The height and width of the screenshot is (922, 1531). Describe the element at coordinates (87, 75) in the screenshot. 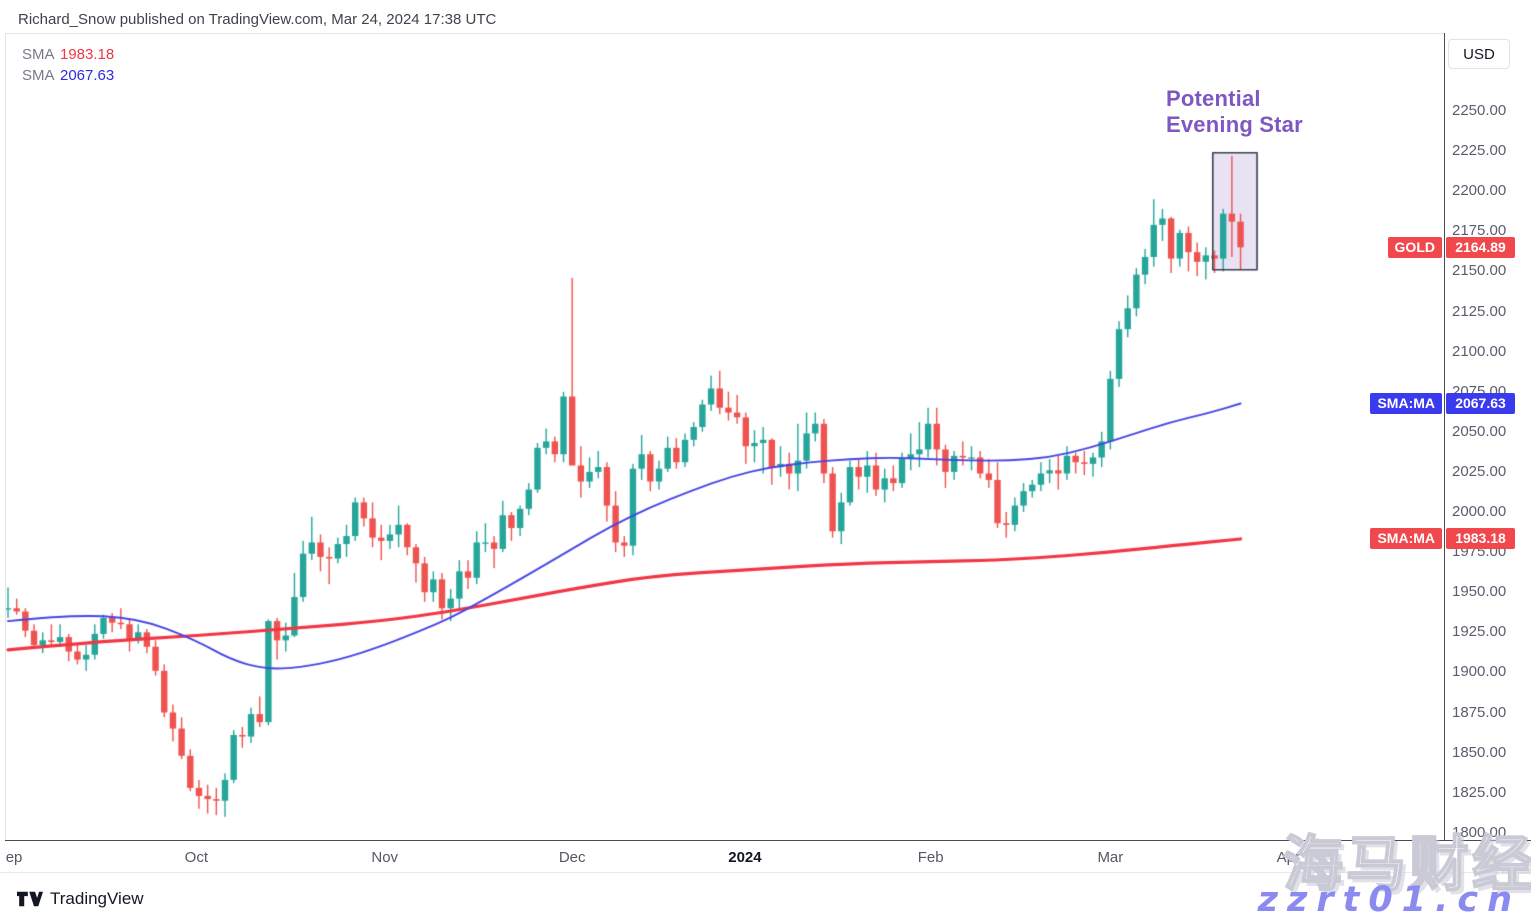

I see `sma-legend-value: 2067.63` at that location.